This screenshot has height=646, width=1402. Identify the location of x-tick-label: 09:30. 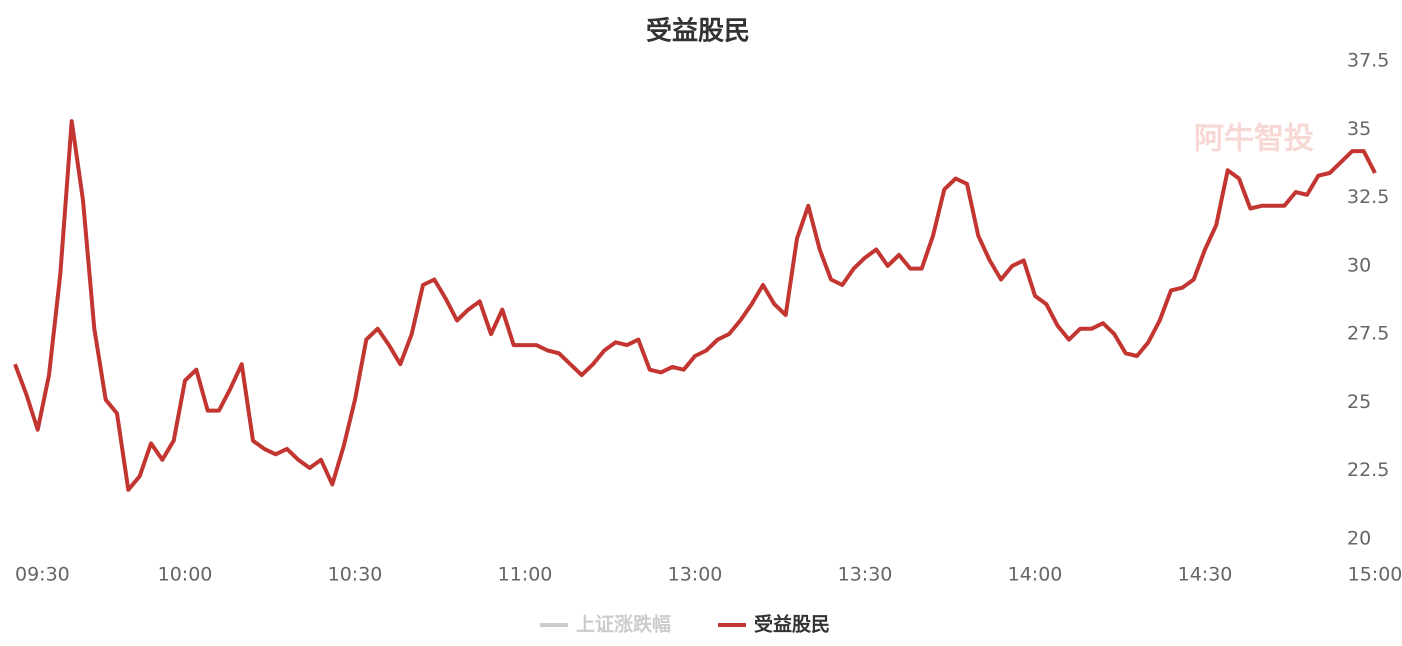
(42, 575).